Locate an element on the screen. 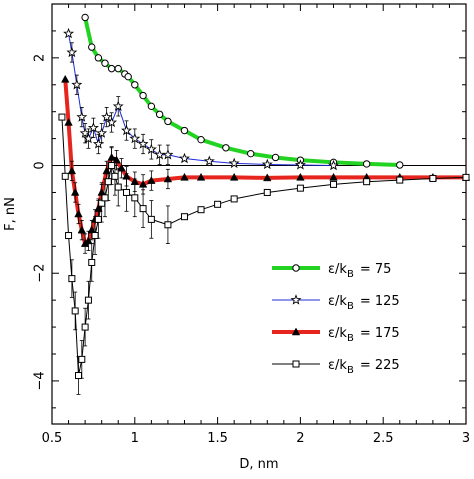 This screenshot has height=479, width=474. legend: ε/kB = 75 ε/kB = 125 ε/kB = 175 ε/kB = 225 is located at coordinates (336, 319).